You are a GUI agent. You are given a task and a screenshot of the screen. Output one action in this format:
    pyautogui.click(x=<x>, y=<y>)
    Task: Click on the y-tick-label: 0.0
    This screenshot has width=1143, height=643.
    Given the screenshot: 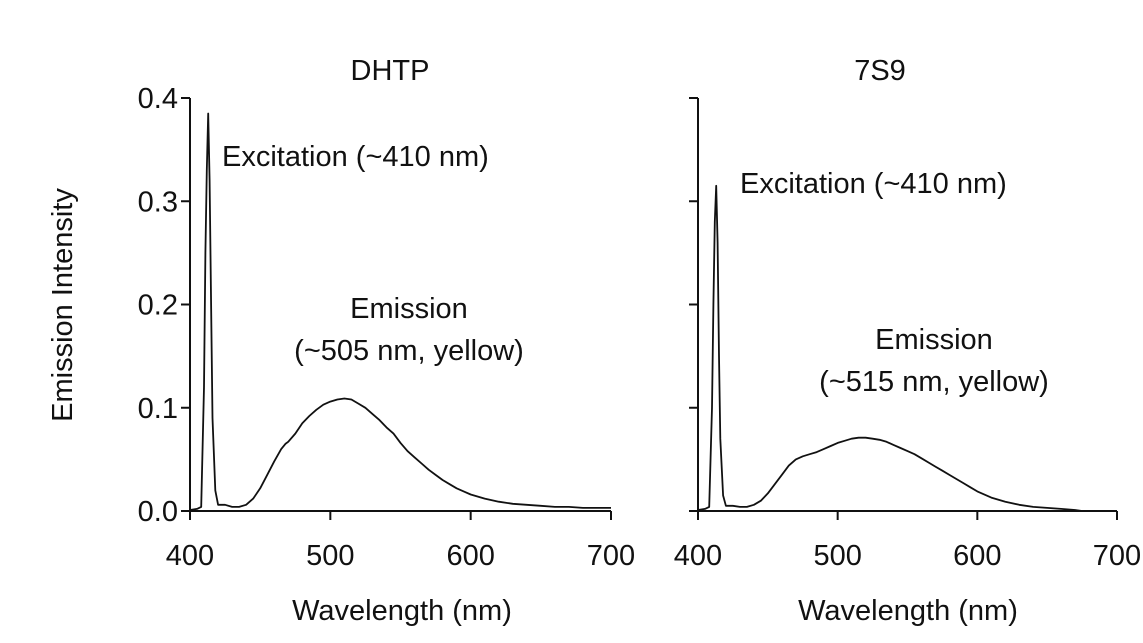 What is the action you would take?
    pyautogui.click(x=158, y=512)
    